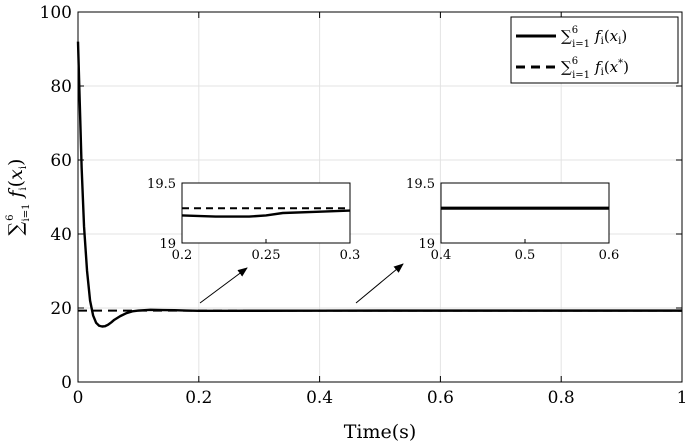 The height and width of the screenshot is (444, 687). I want to click on inset-objective-line, so click(266, 213).